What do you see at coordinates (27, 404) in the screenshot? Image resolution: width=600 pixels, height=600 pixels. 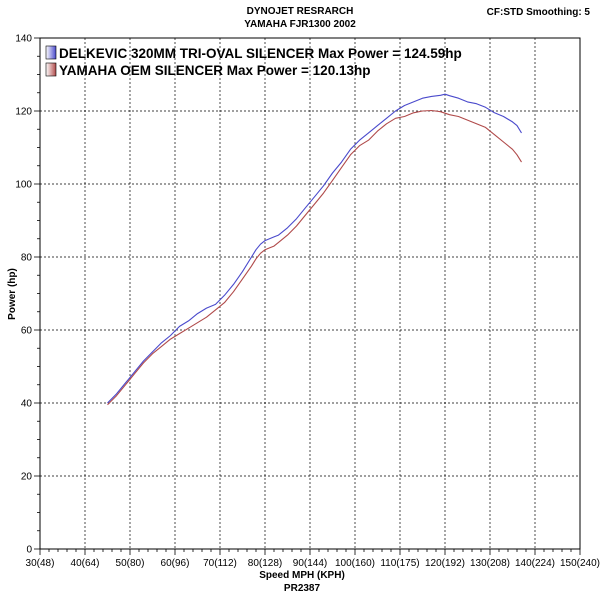 I see `y-tick-label: 40` at bounding box center [27, 404].